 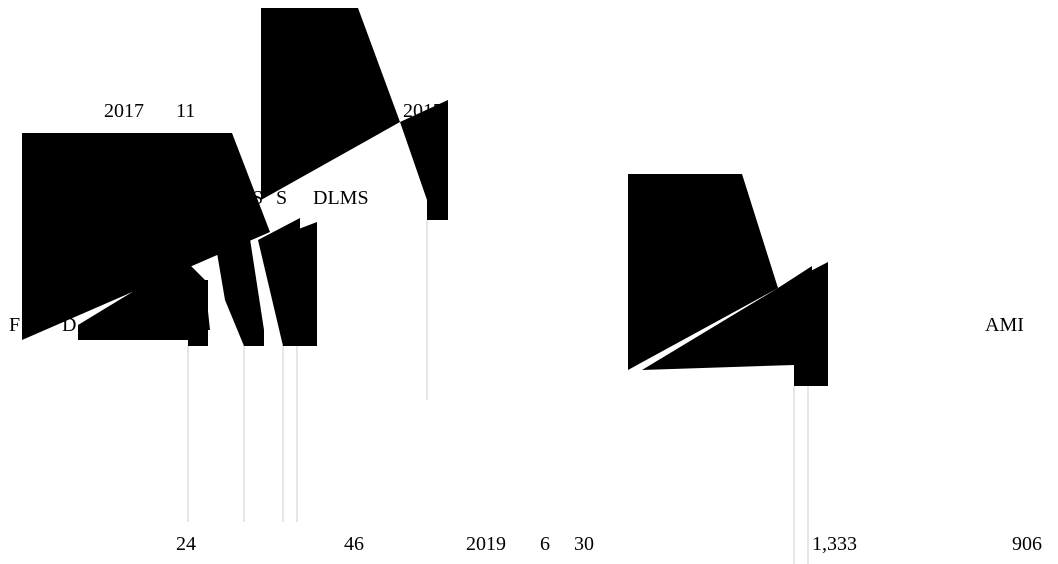 What do you see at coordinates (834, 544) in the screenshot?
I see `number-label: 1,333` at bounding box center [834, 544].